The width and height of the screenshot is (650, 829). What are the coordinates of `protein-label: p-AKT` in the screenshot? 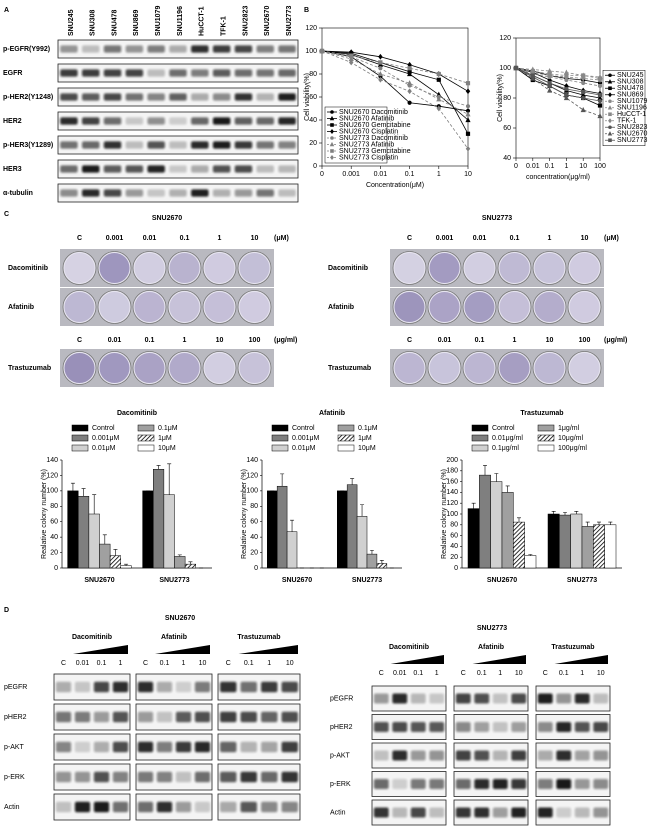 It's located at (14, 747).